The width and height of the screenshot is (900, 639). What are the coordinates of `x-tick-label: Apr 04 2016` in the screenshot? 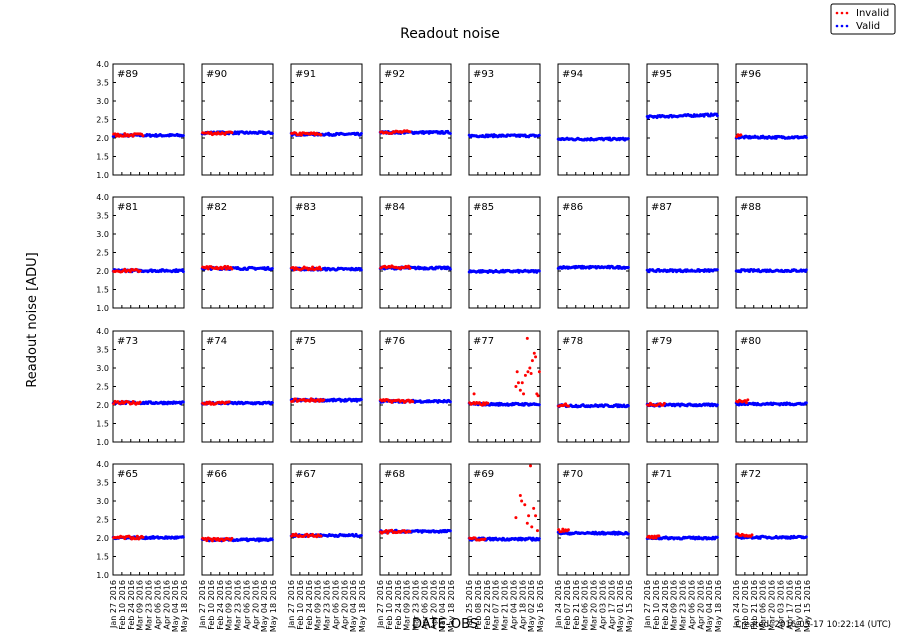 It's located at (513, 604).